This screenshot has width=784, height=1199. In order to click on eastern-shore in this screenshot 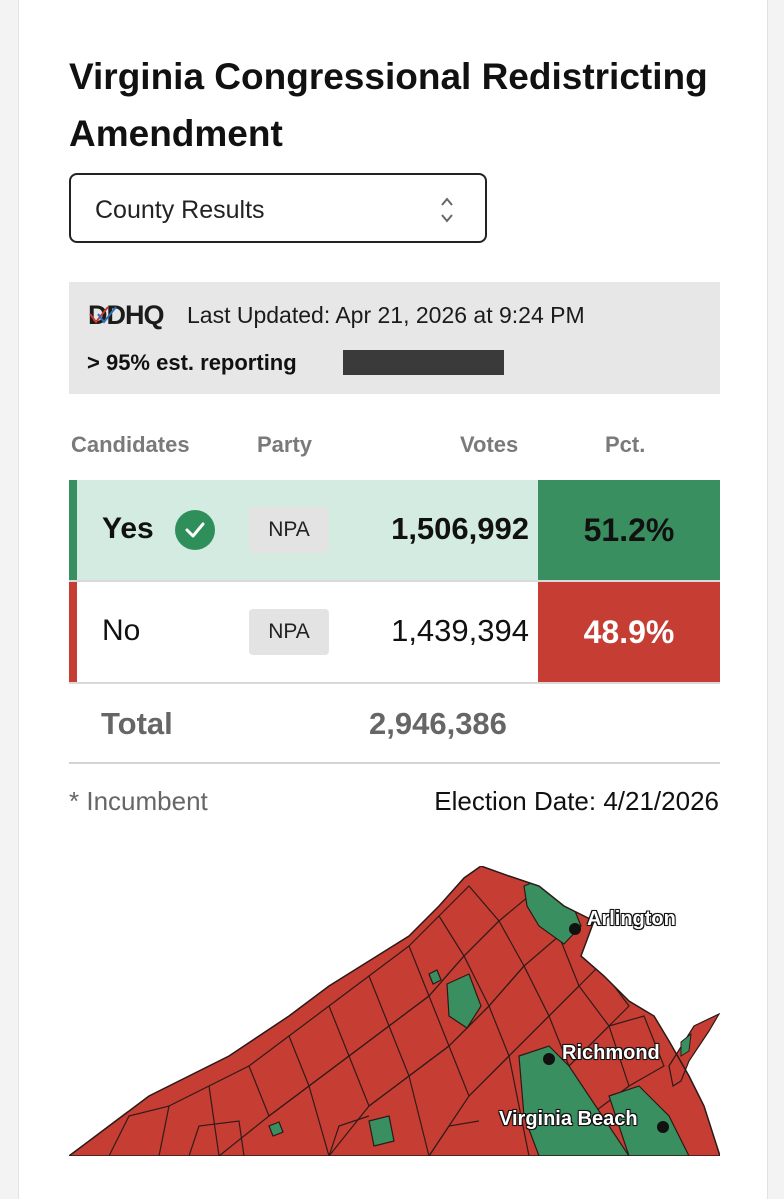, I will do `click(694, 1049)`.